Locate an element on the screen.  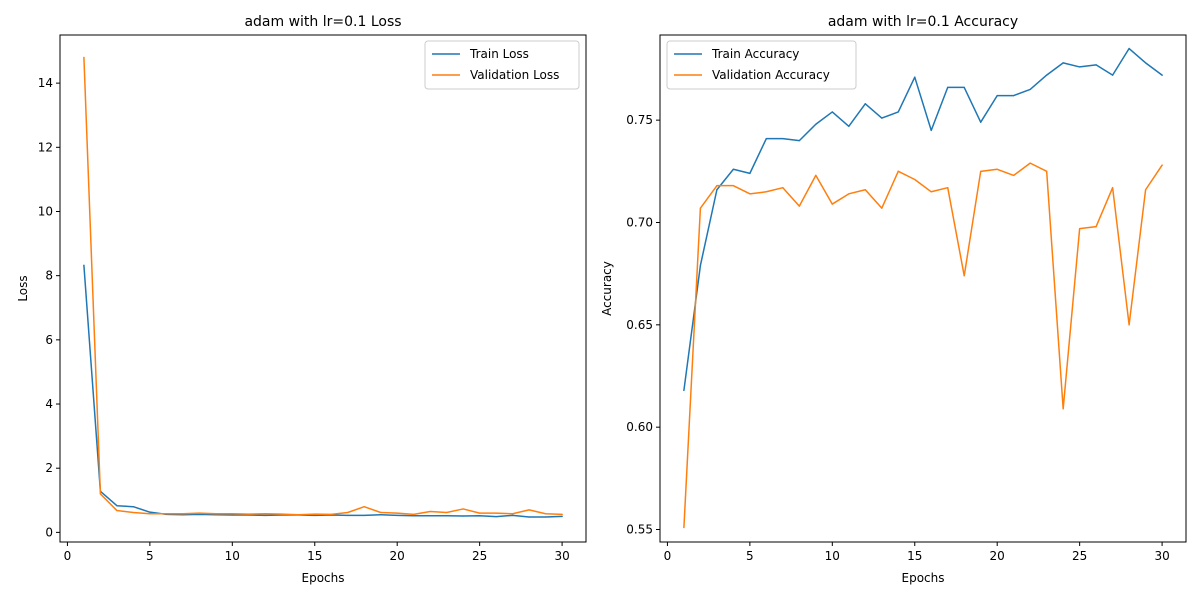
y-tick-label: 4 is located at coordinates (49, 404).